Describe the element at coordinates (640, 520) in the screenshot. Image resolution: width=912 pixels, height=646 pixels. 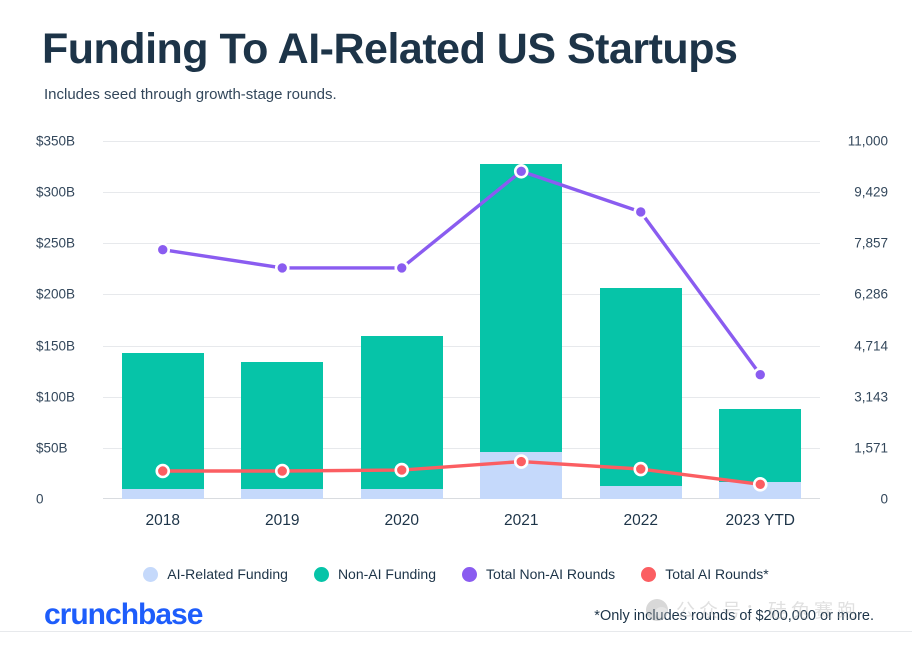
I see `x-axis-label: 2022` at that location.